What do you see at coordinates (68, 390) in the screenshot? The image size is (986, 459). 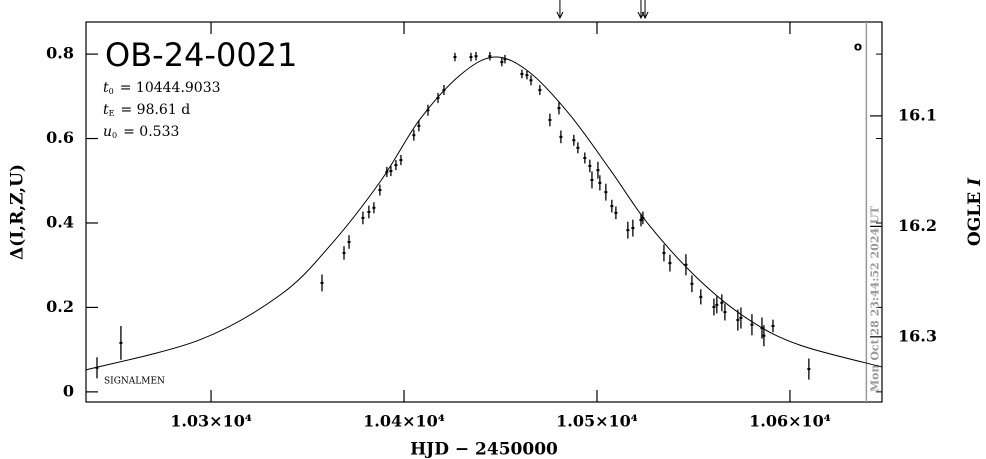 I see `y-tick-label: 0` at bounding box center [68, 390].